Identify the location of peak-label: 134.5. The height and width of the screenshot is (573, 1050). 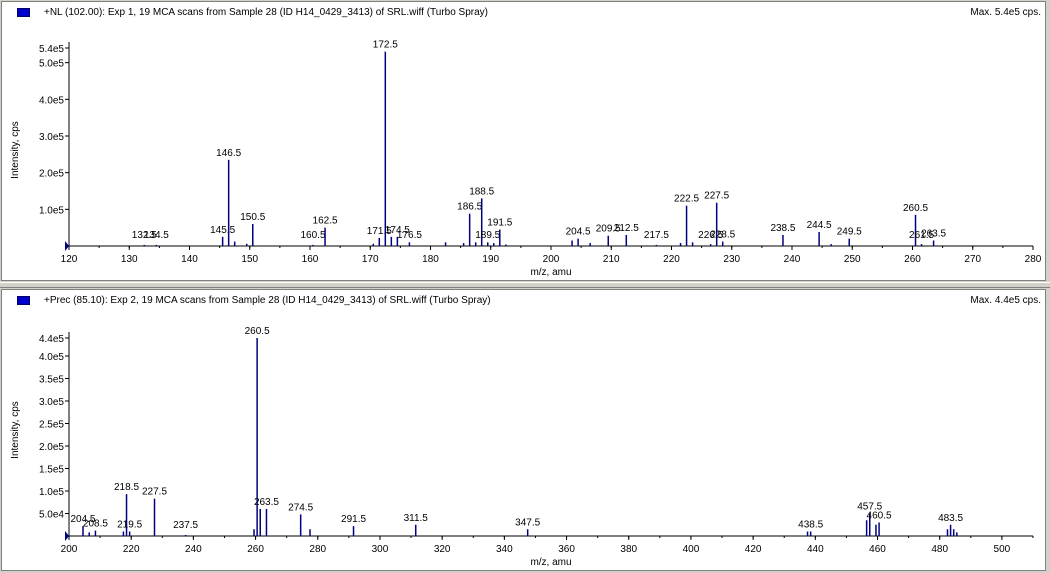
(156, 235).